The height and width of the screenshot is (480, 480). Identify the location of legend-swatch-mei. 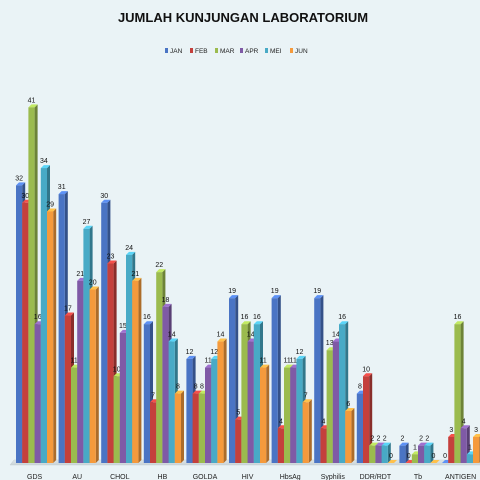
(266, 50).